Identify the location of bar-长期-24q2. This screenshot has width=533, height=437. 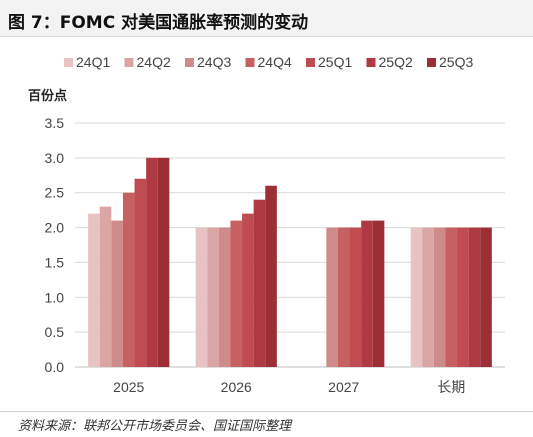
(428, 297).